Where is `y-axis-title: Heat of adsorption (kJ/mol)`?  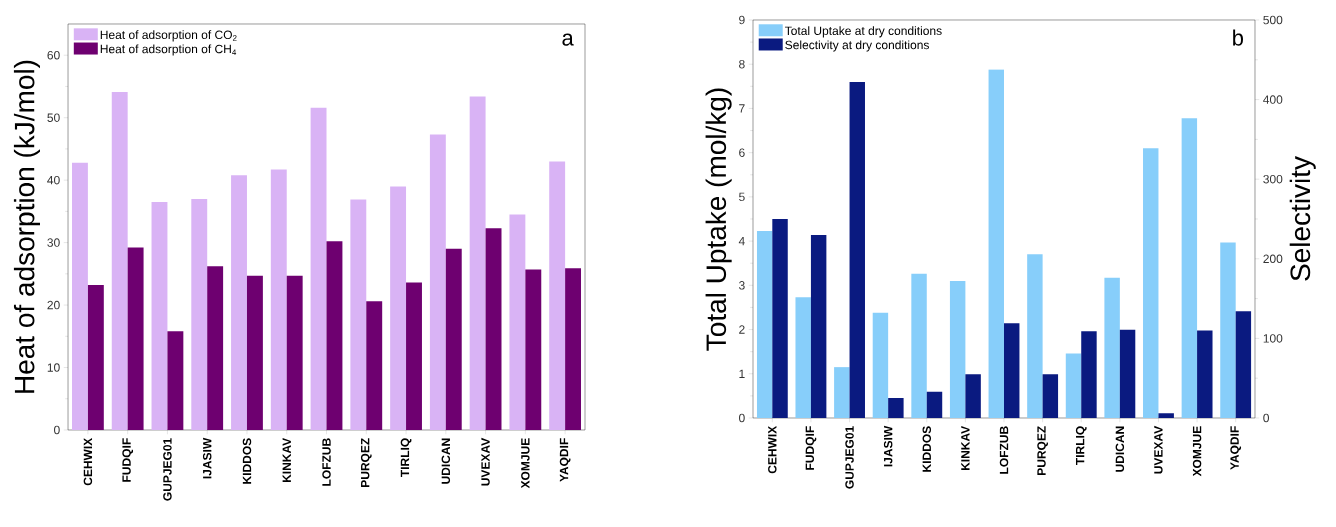
y-axis-title: Heat of adsorption (kJ/mol) is located at coordinates (26, 226).